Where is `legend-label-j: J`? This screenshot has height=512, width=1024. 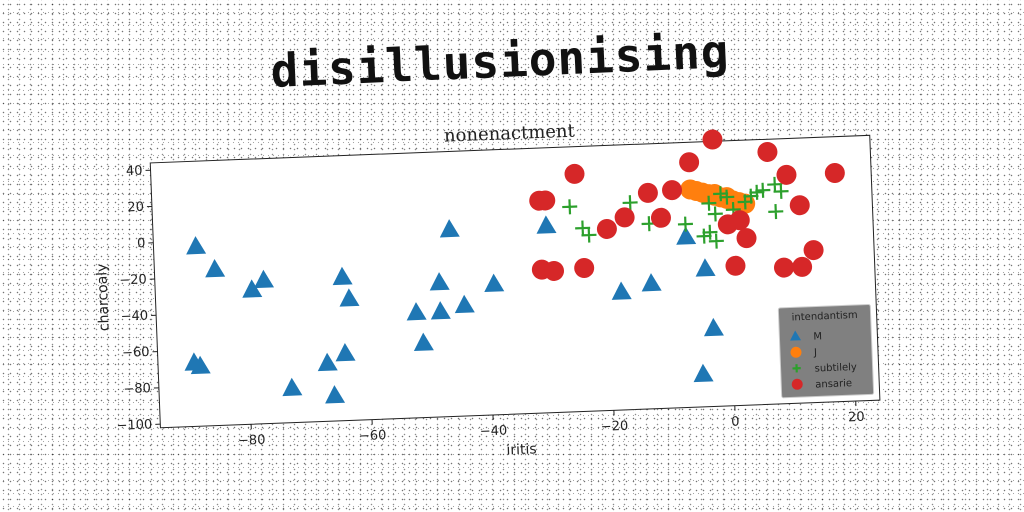
legend-label-j: J is located at coordinates (815, 353).